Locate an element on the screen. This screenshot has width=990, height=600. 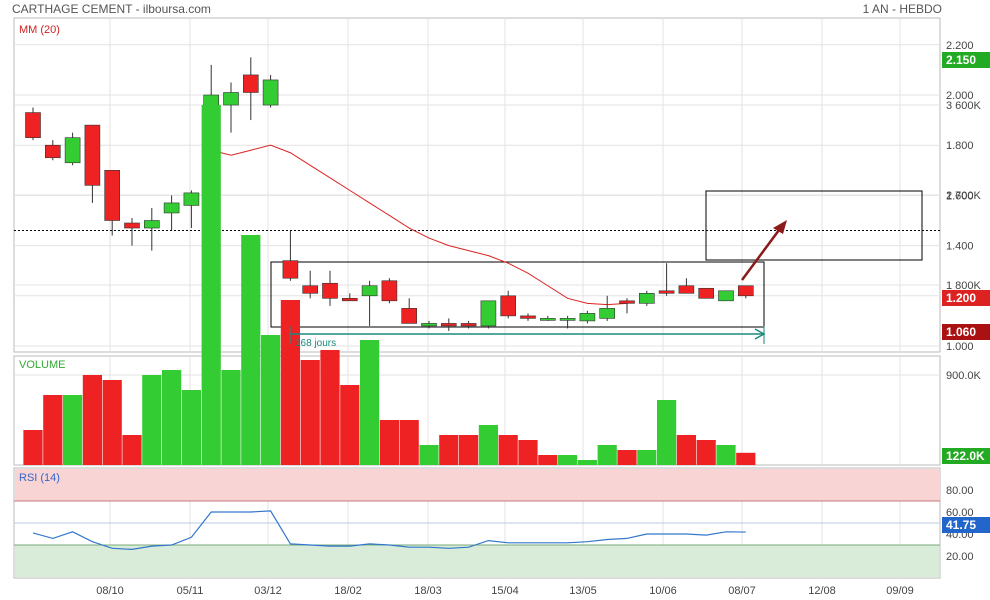
x-tick-label: 08/10 is located at coordinates (110, 591).